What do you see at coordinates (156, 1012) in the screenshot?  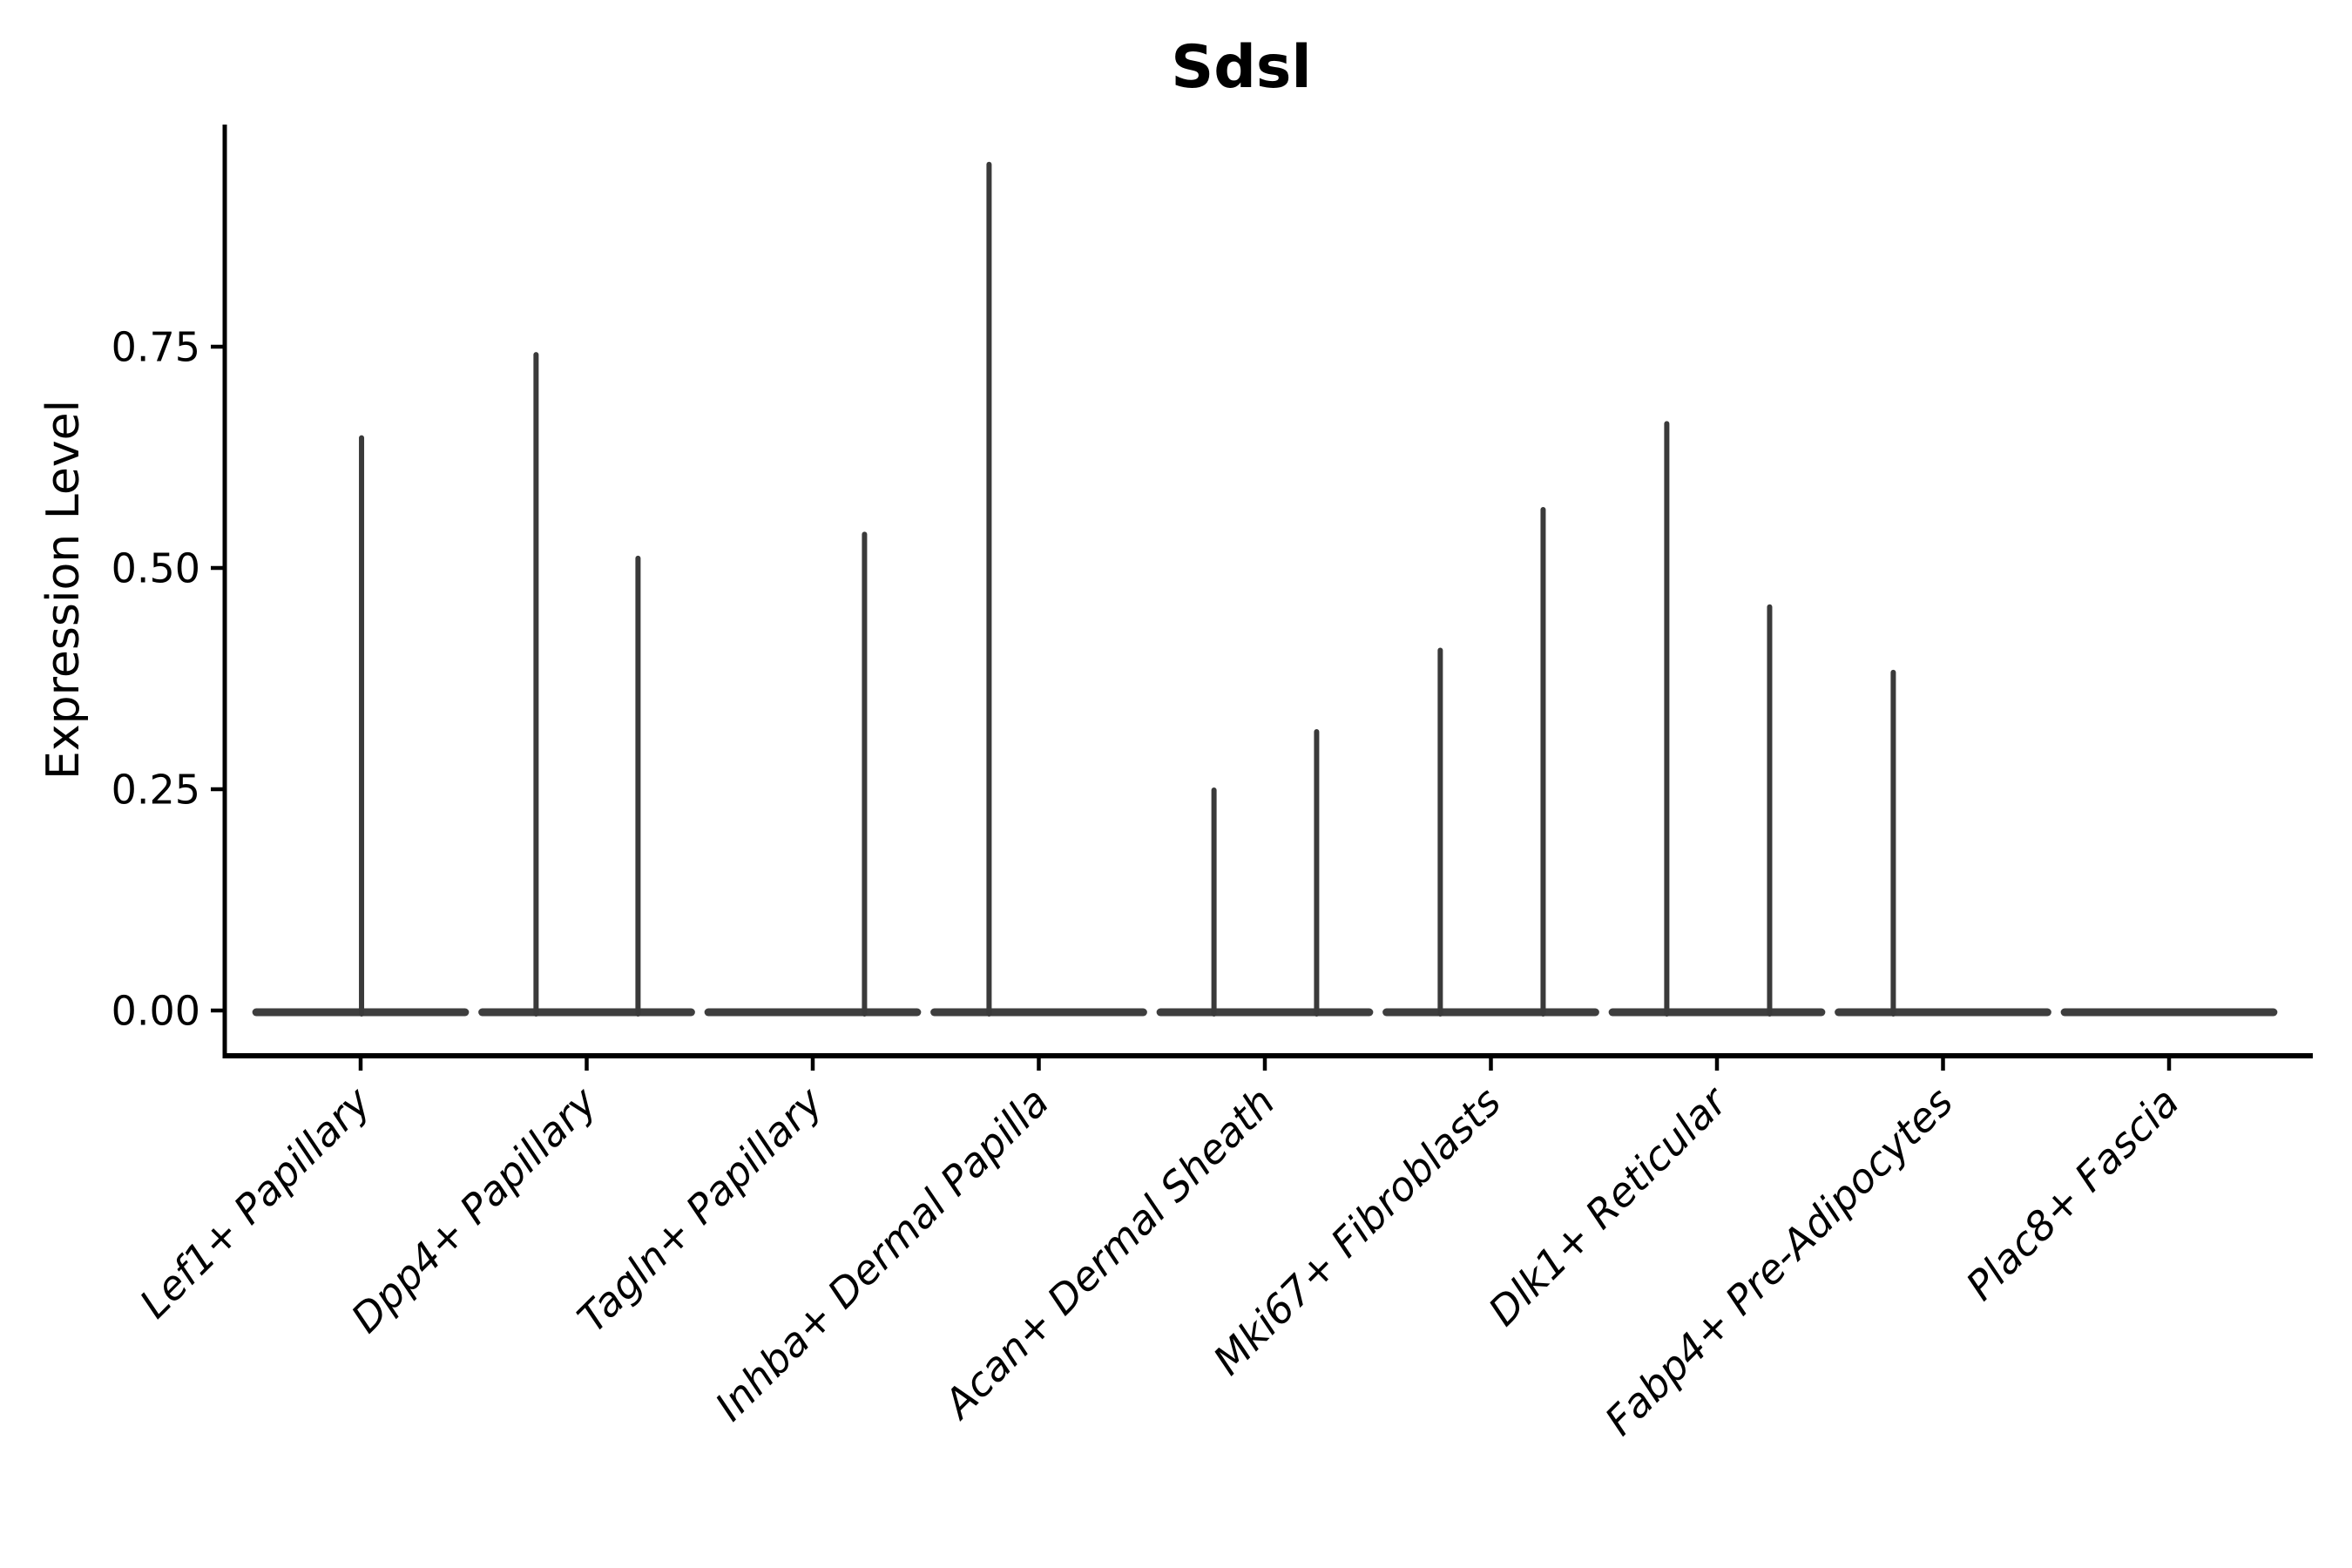 I see `y-tick-label: 0.00` at bounding box center [156, 1012].